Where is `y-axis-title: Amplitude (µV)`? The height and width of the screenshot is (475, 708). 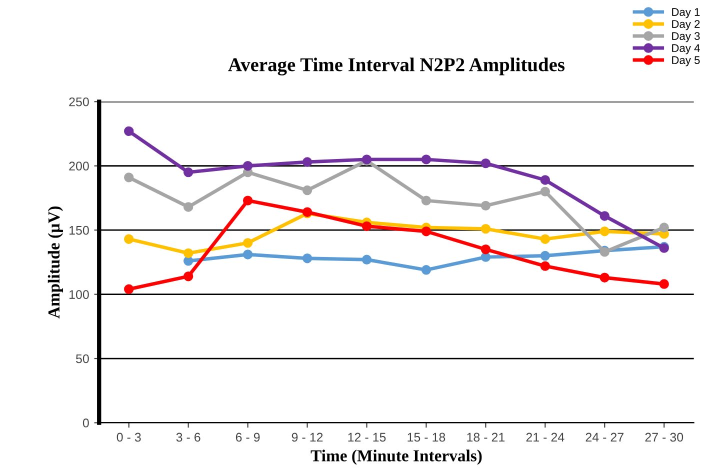 y-axis-title: Amplitude (µV) is located at coordinates (55, 262).